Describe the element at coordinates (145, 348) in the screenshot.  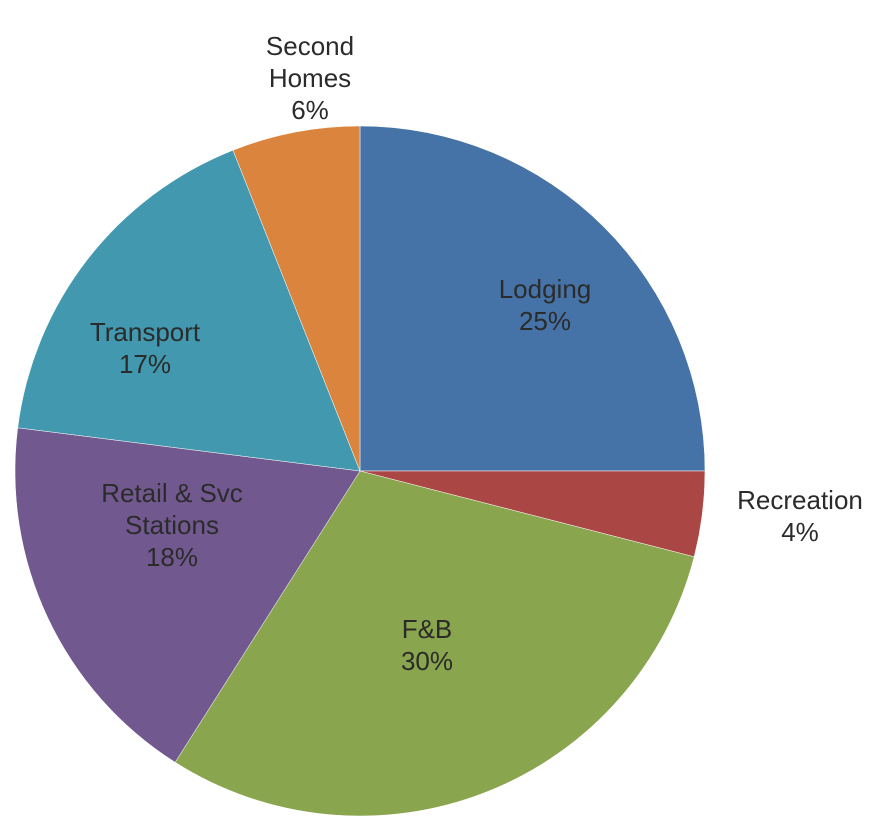
I see `slice-label: Transport 17%` at that location.